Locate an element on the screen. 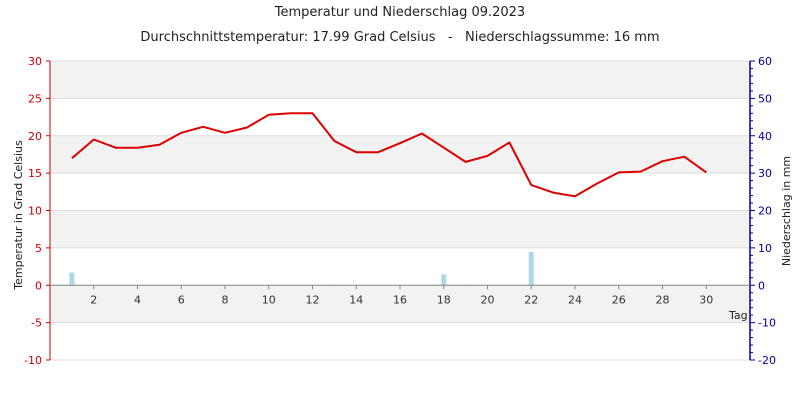  y-tick-label-right: 60 is located at coordinates (765, 61).